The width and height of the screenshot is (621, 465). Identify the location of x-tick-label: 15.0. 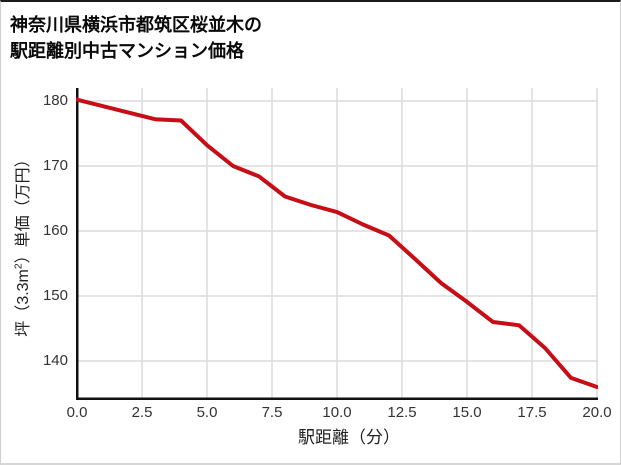
(467, 412).